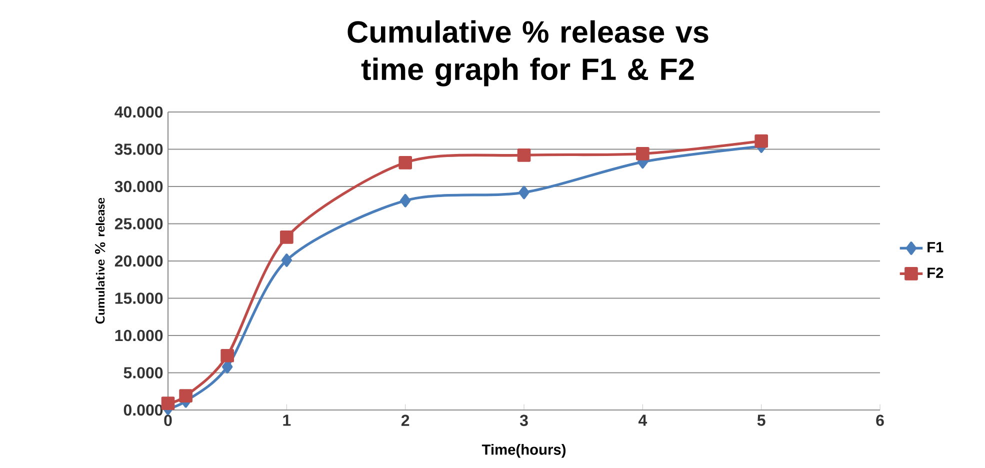  What do you see at coordinates (405, 420) in the screenshot?
I see `x-tick-label: 2` at bounding box center [405, 420].